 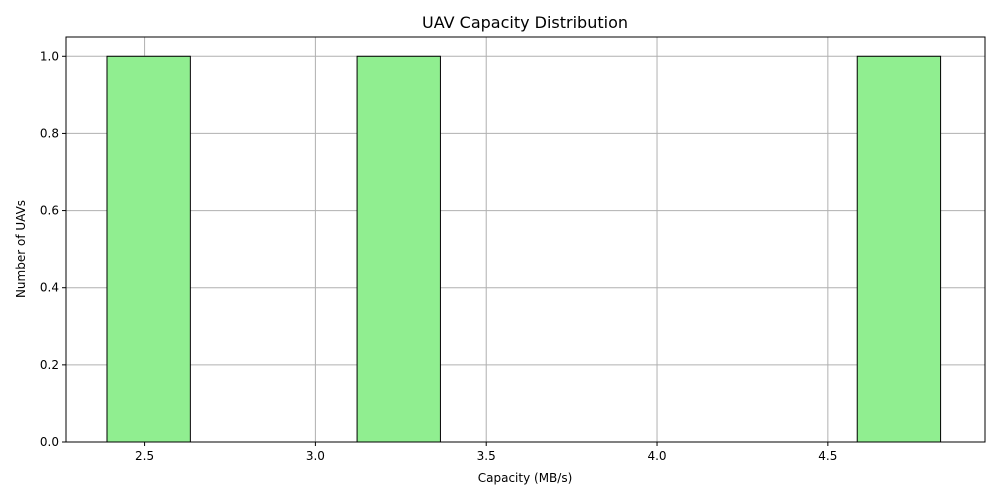 I want to click on y-tick-label: 0.0, so click(x=49, y=442).